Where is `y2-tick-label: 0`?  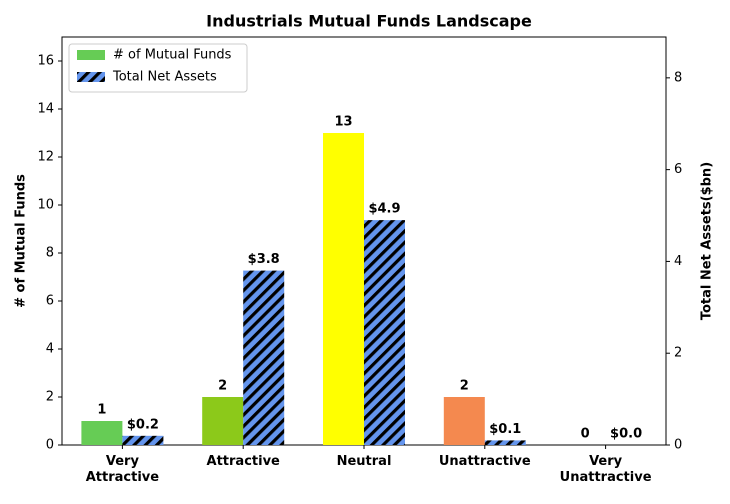 y2-tick-label: 0 is located at coordinates (678, 445).